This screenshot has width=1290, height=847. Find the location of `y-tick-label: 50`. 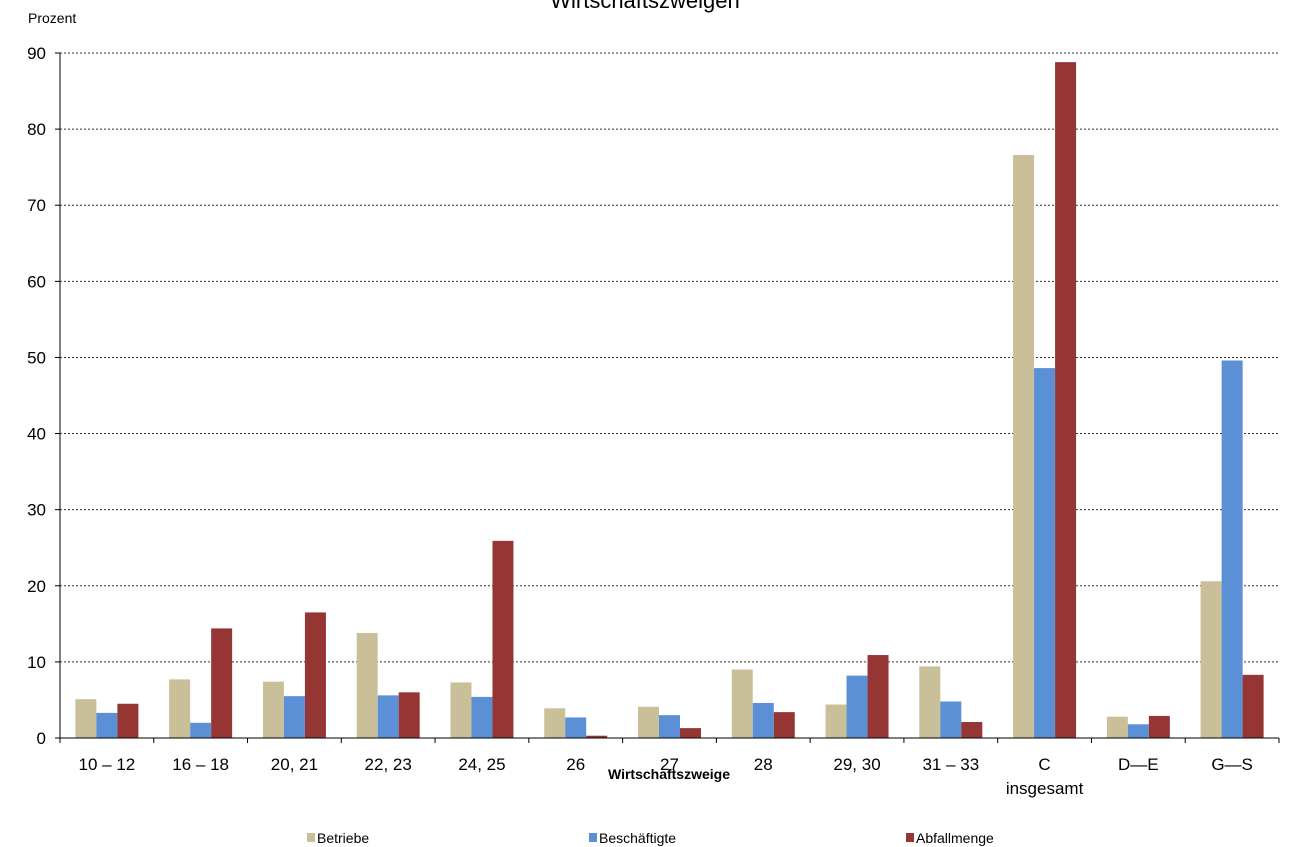

y-tick-label: 50 is located at coordinates (36, 357).